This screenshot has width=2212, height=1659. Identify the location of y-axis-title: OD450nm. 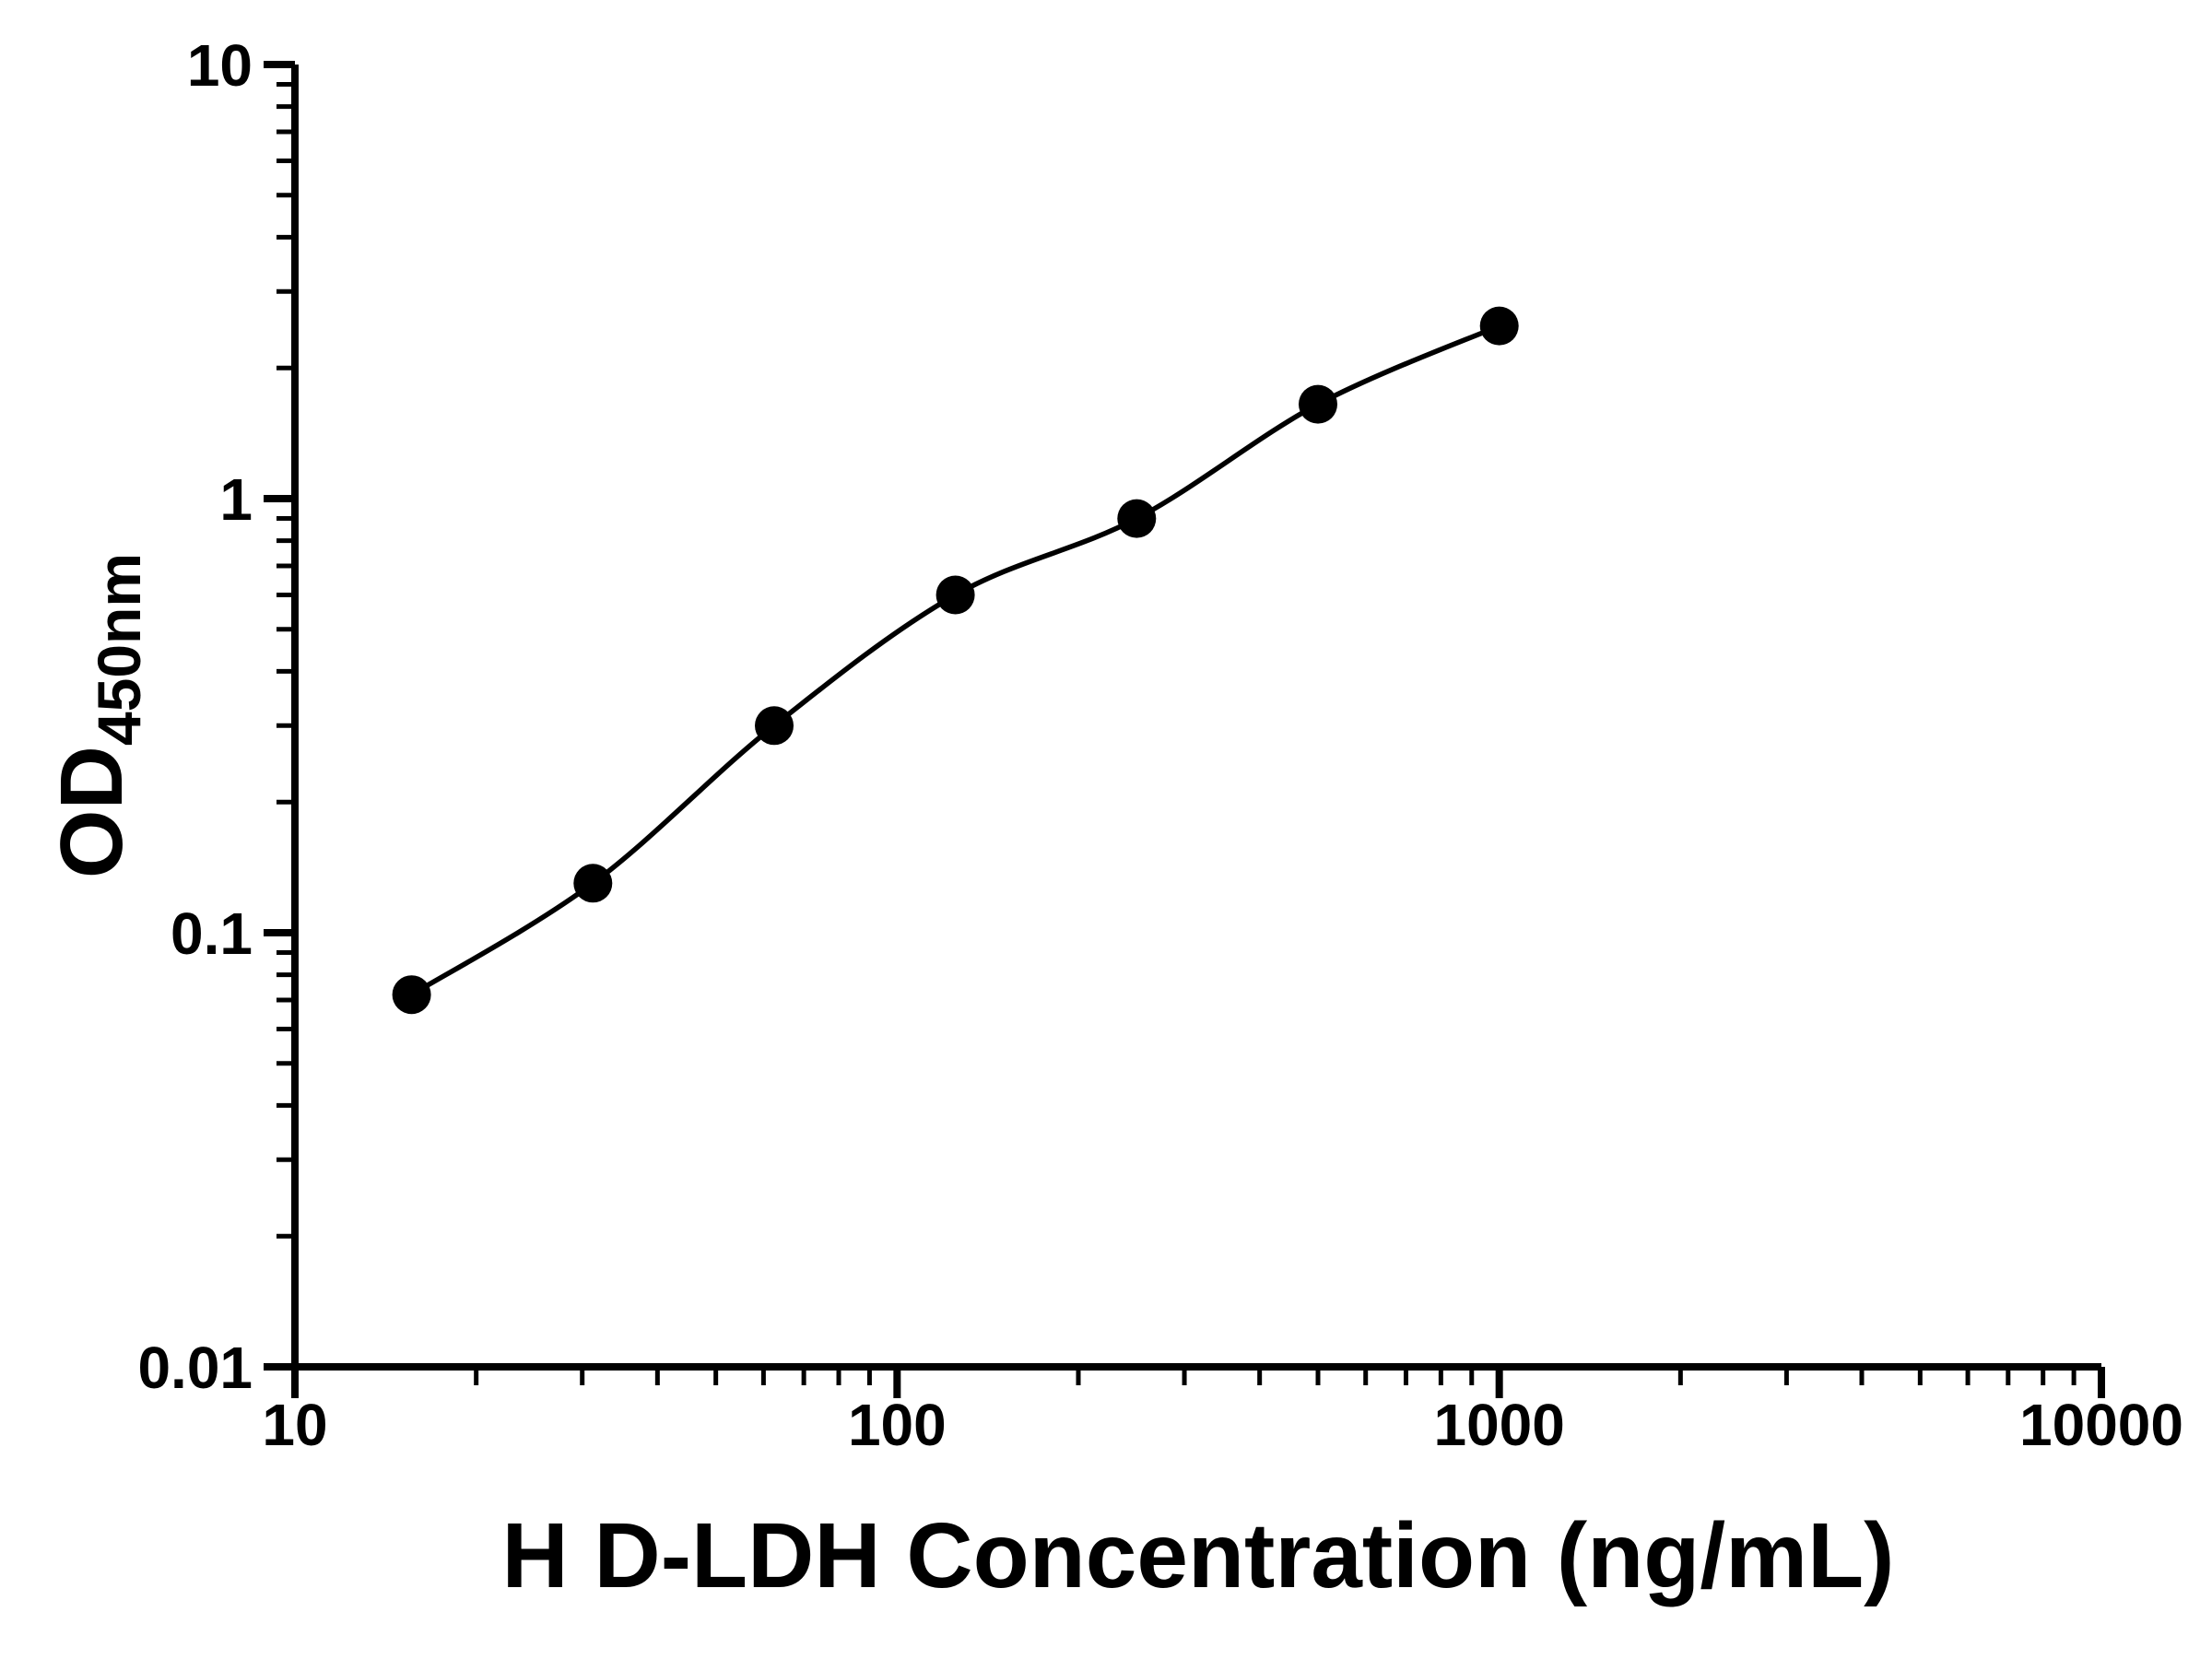
(97, 715).